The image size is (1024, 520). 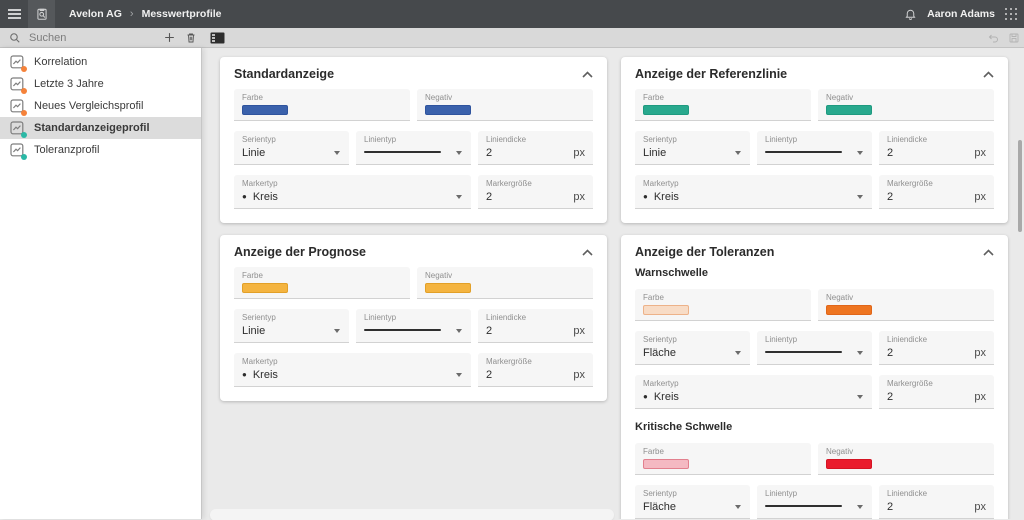 I want to click on save-button, so click(x=1014, y=38).